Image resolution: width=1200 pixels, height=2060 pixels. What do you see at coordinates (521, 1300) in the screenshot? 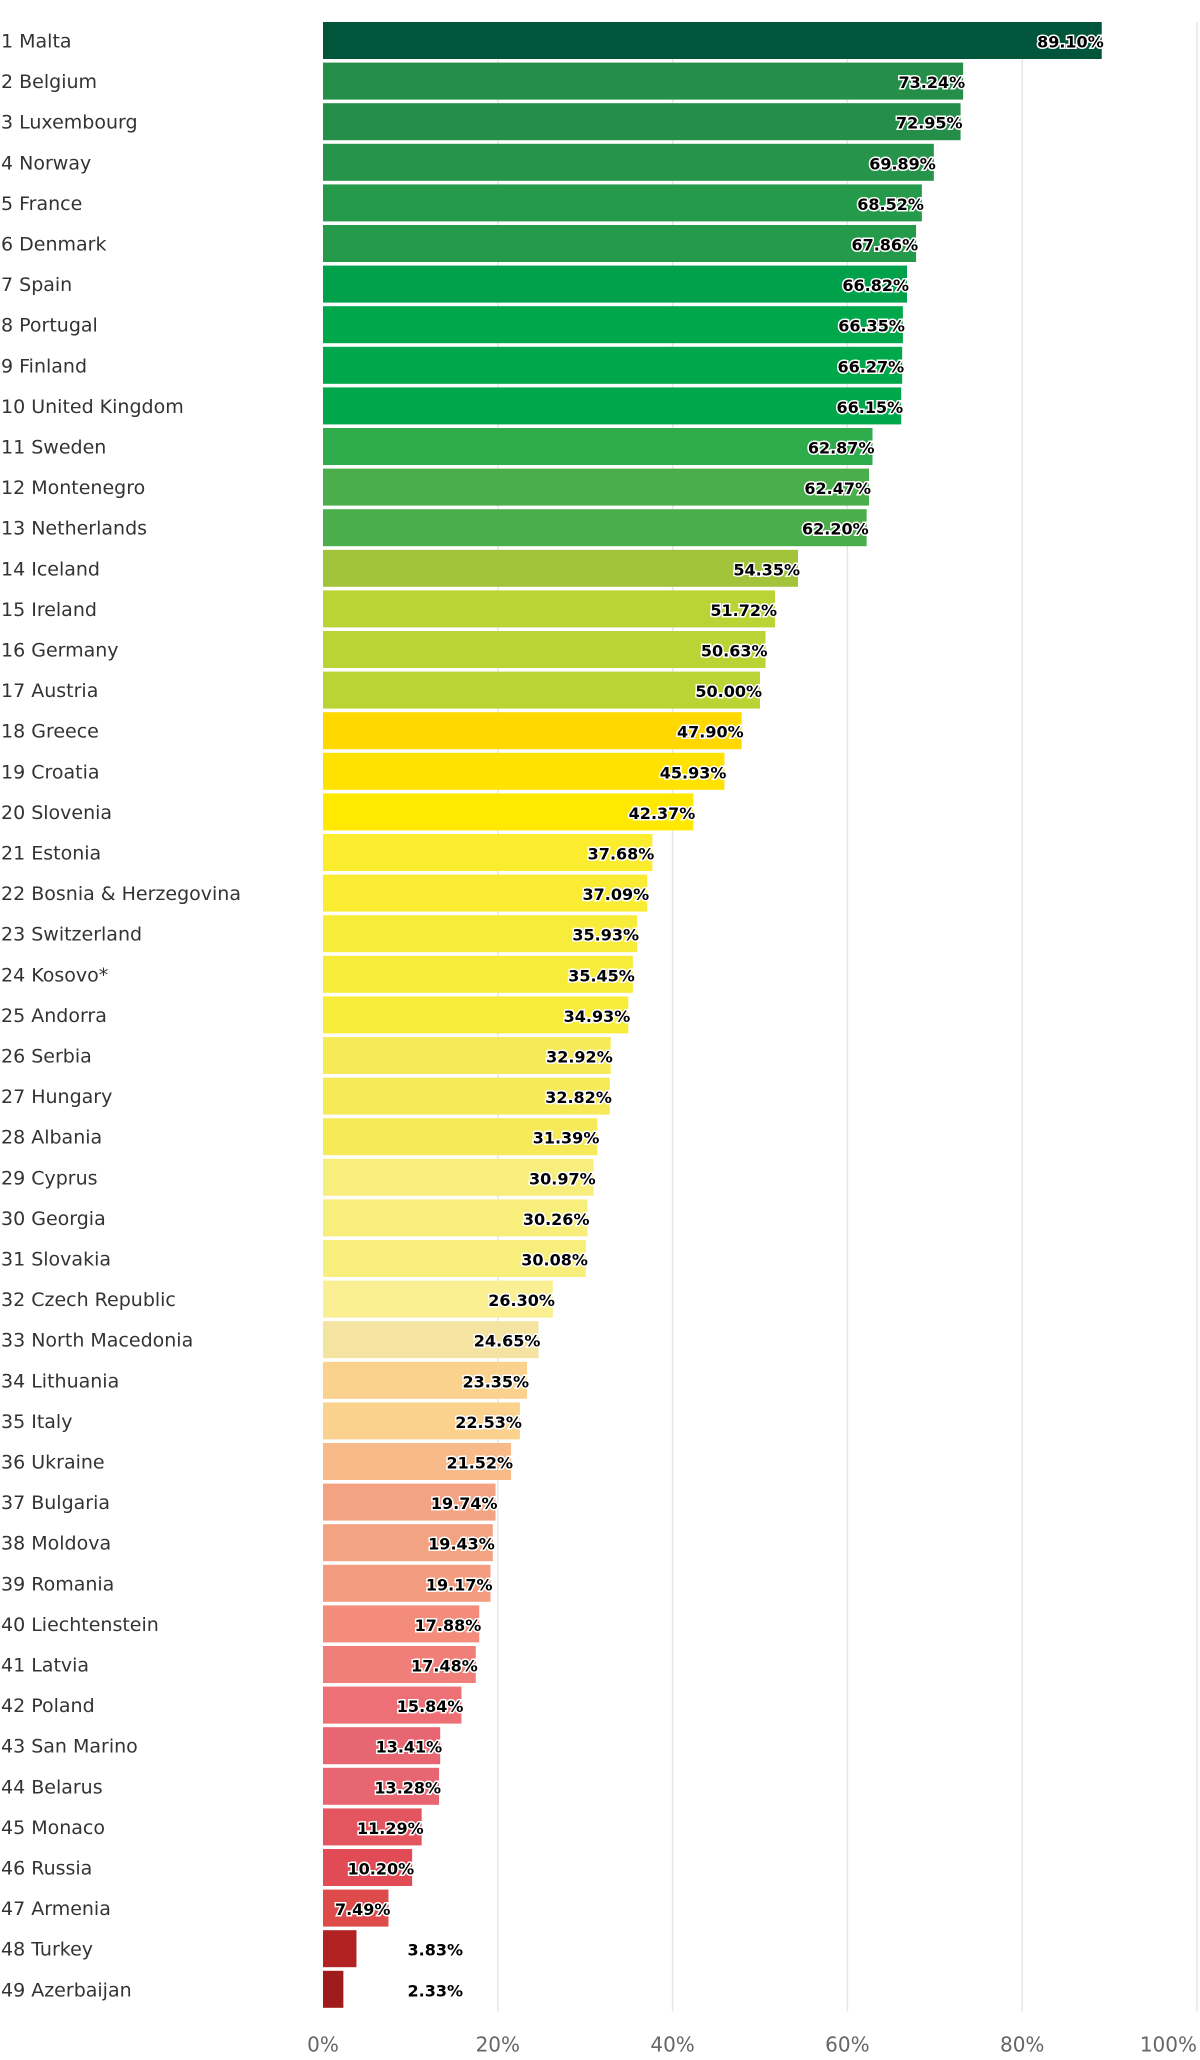
I see `value-label: 26.30%` at bounding box center [521, 1300].